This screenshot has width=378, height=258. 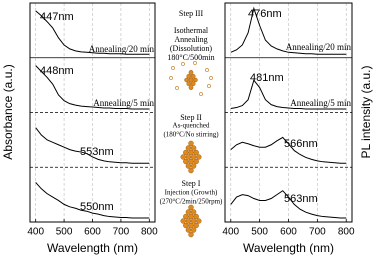 I want to click on step-text: Annealing, so click(x=190, y=39).